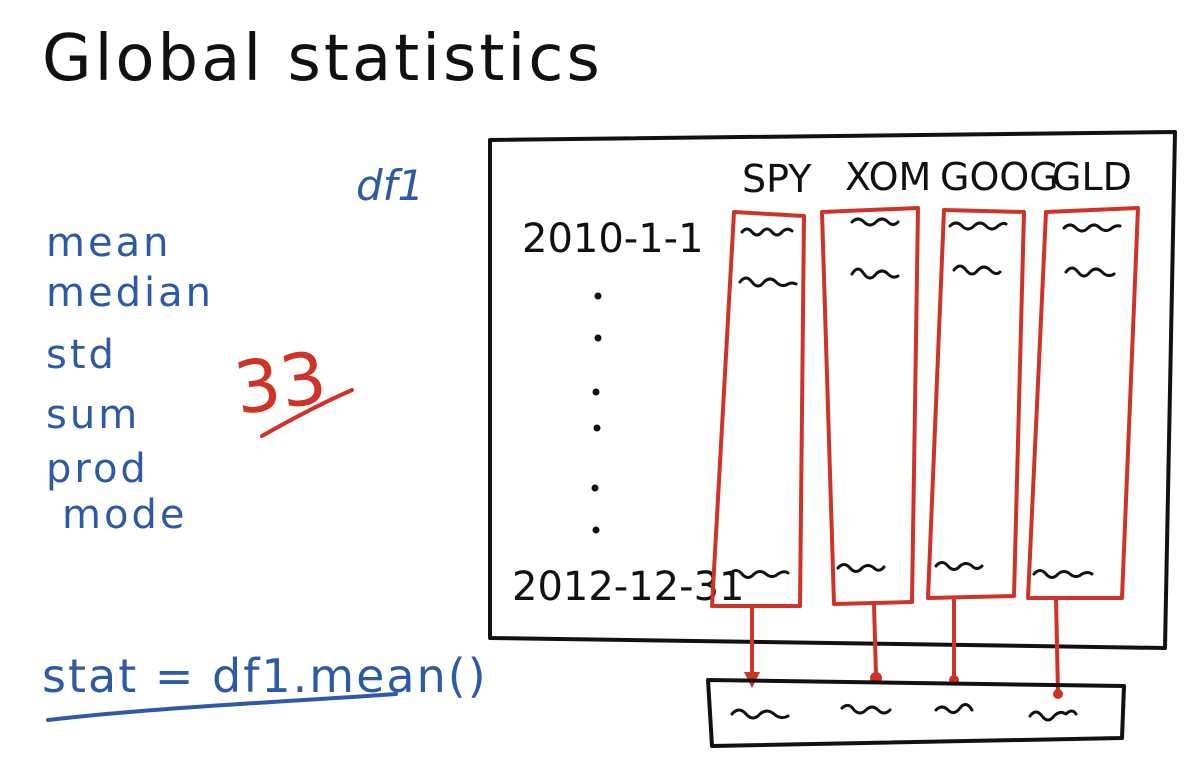 The image size is (1198, 782). What do you see at coordinates (875, 273) in the screenshot?
I see `squiggle-xom-second` at bounding box center [875, 273].